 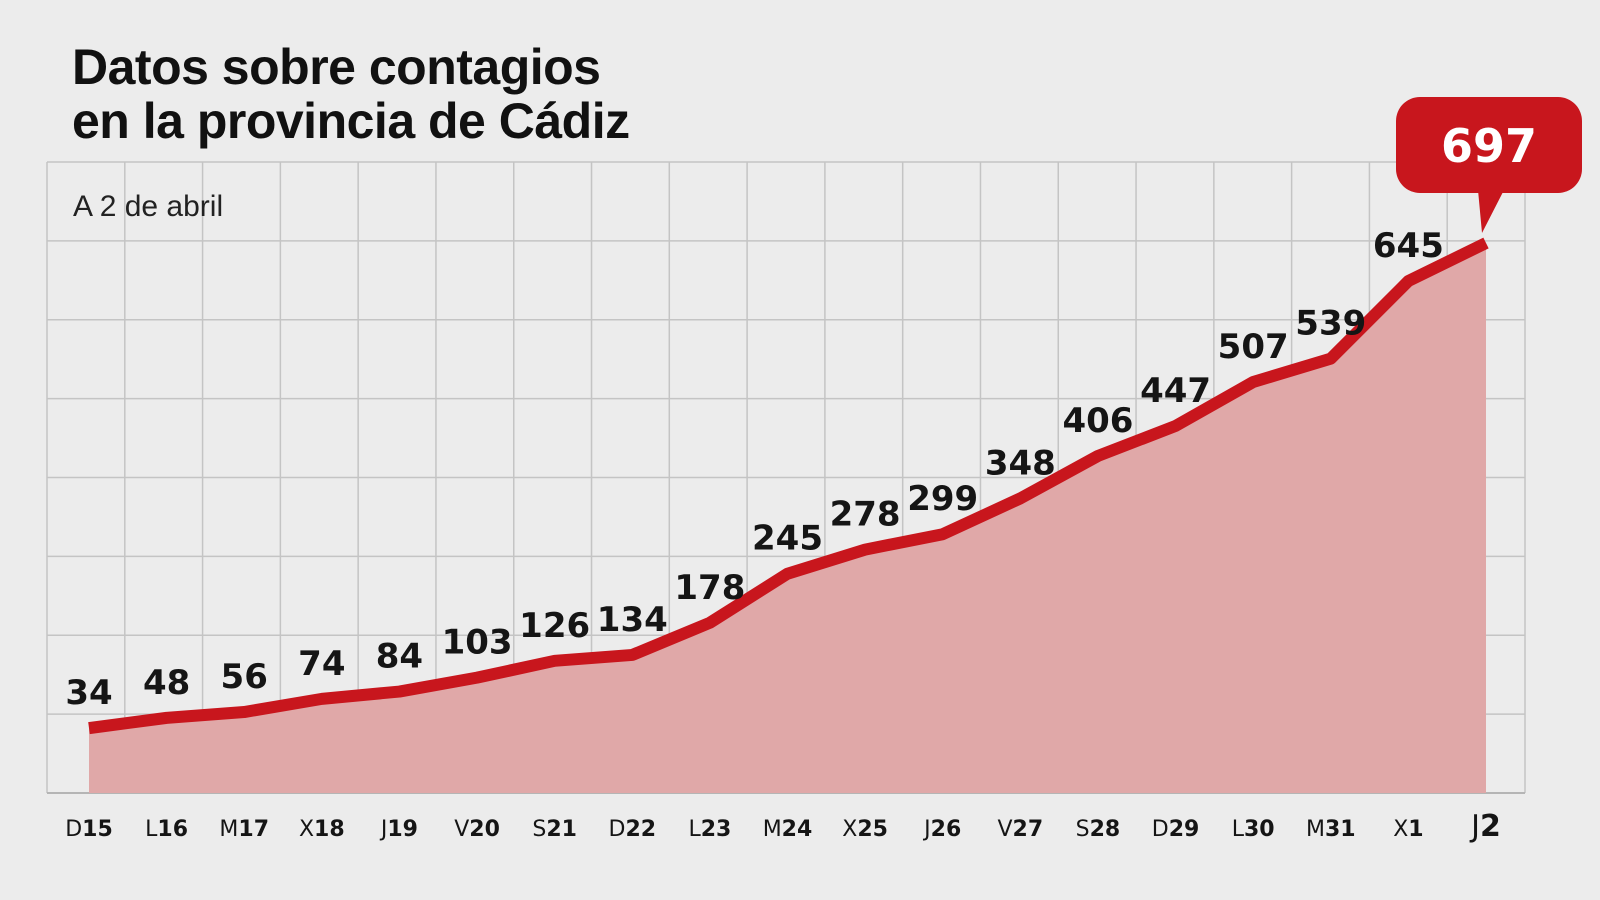 I want to click on x-tick-label: L16, so click(x=166, y=829).